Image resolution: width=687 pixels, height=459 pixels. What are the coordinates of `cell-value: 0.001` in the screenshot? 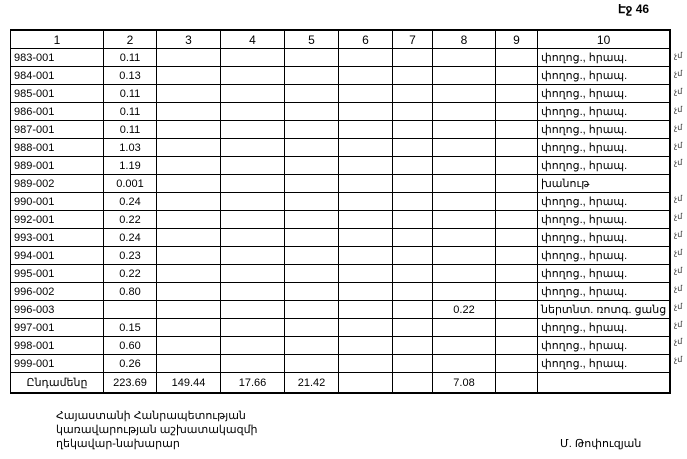 It's located at (130, 183).